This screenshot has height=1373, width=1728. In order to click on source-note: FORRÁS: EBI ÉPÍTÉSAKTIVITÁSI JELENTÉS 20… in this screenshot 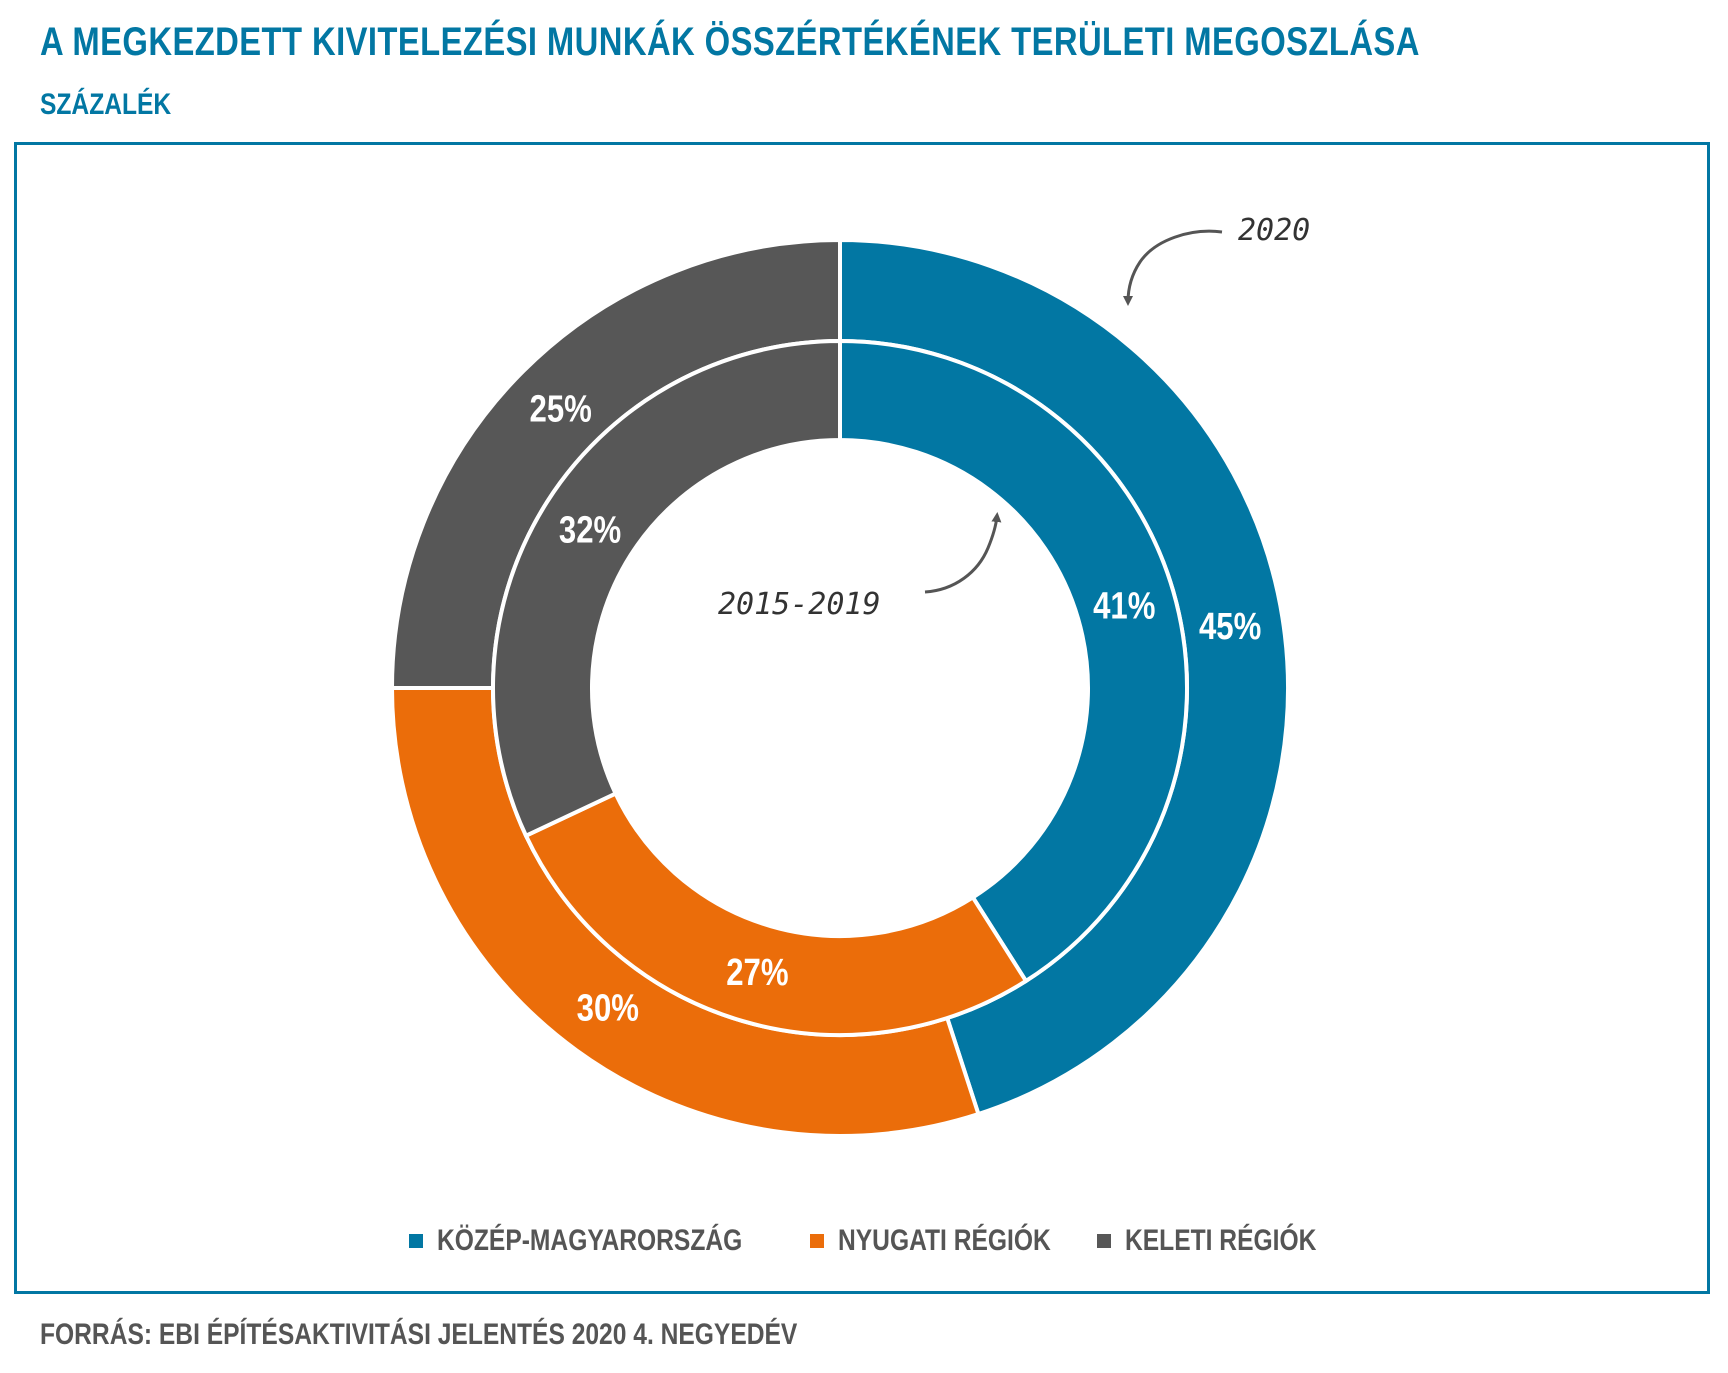, I will do `click(419, 1334)`.